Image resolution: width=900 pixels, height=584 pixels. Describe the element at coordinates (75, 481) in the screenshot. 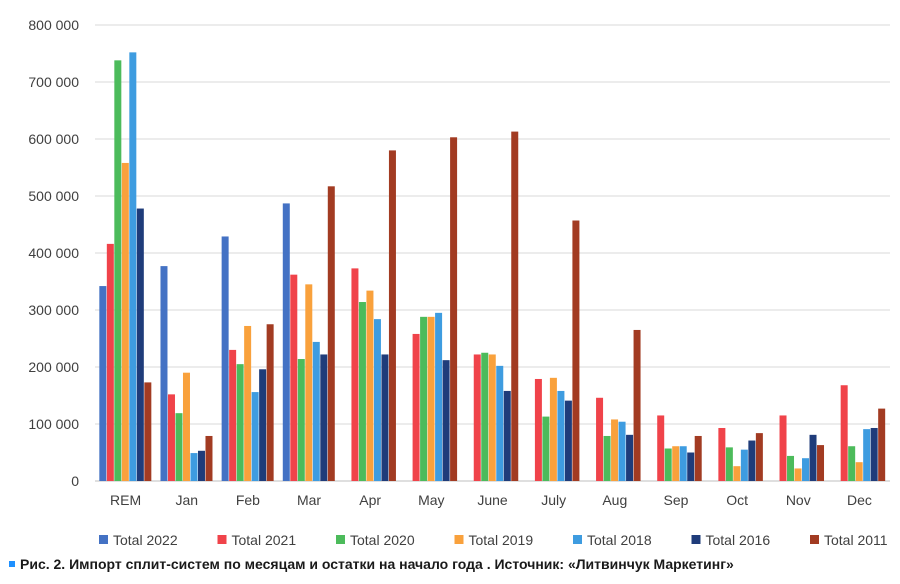

I see `y-tick-label: 0` at that location.